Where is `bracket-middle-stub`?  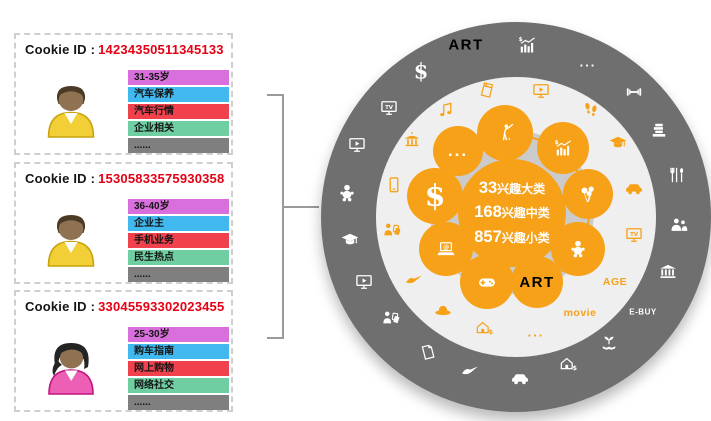
bracket-middle-stub is located at coordinates (301, 207).